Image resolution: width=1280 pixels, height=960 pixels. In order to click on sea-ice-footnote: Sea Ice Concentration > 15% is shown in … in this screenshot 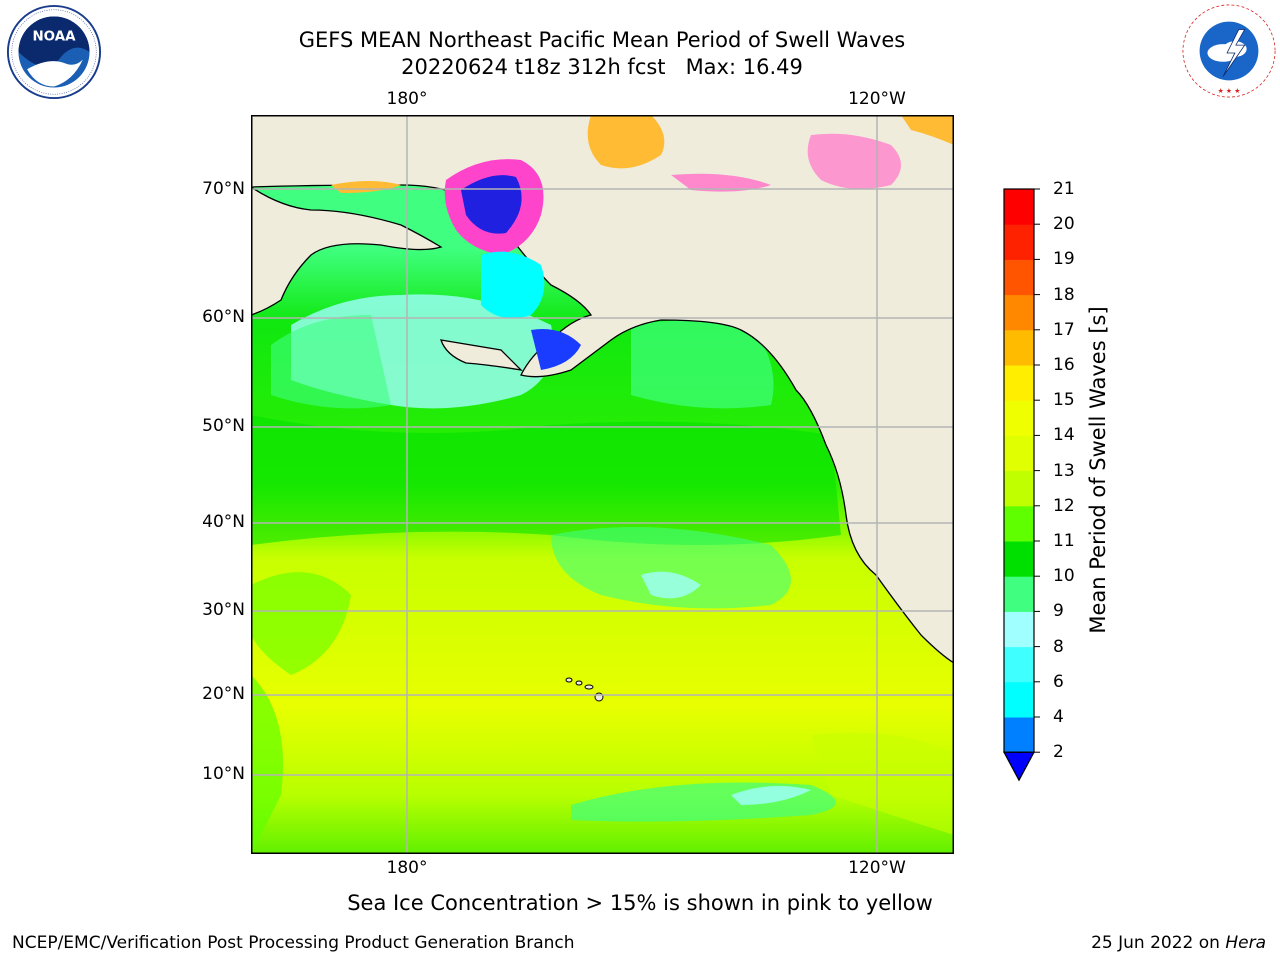, I will do `click(640, 903)`.